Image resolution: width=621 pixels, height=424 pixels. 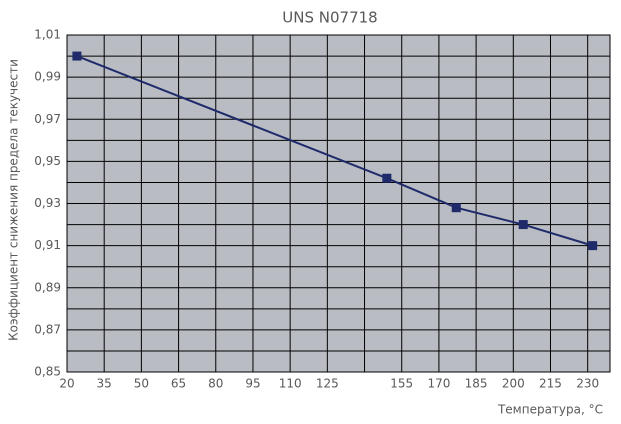 What do you see at coordinates (290, 384) in the screenshot?
I see `x-tick-label: 110` at bounding box center [290, 384].